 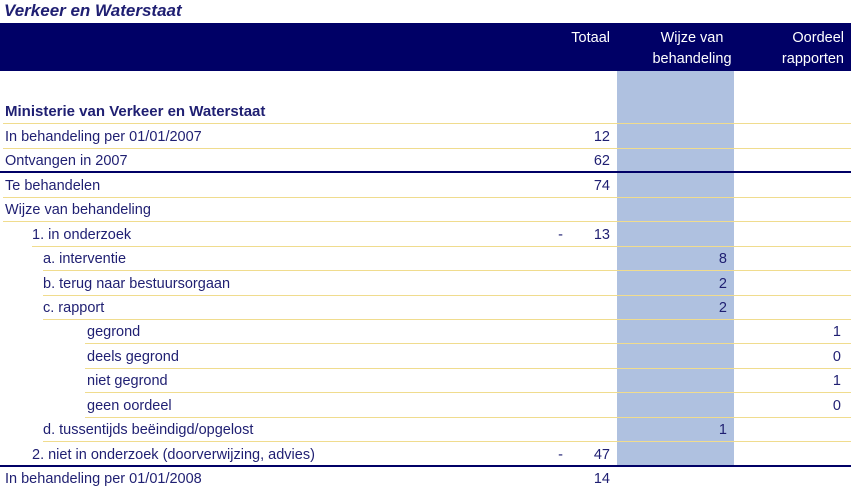 What do you see at coordinates (601, 185) in the screenshot?
I see `totaal-value: 74` at bounding box center [601, 185].